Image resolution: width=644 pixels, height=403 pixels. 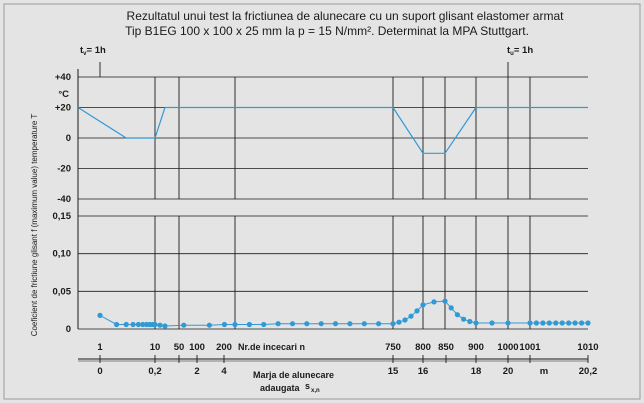 What do you see at coordinates (393, 347) in the screenshot?
I see `x-cycles-tick-label: 750` at bounding box center [393, 347].